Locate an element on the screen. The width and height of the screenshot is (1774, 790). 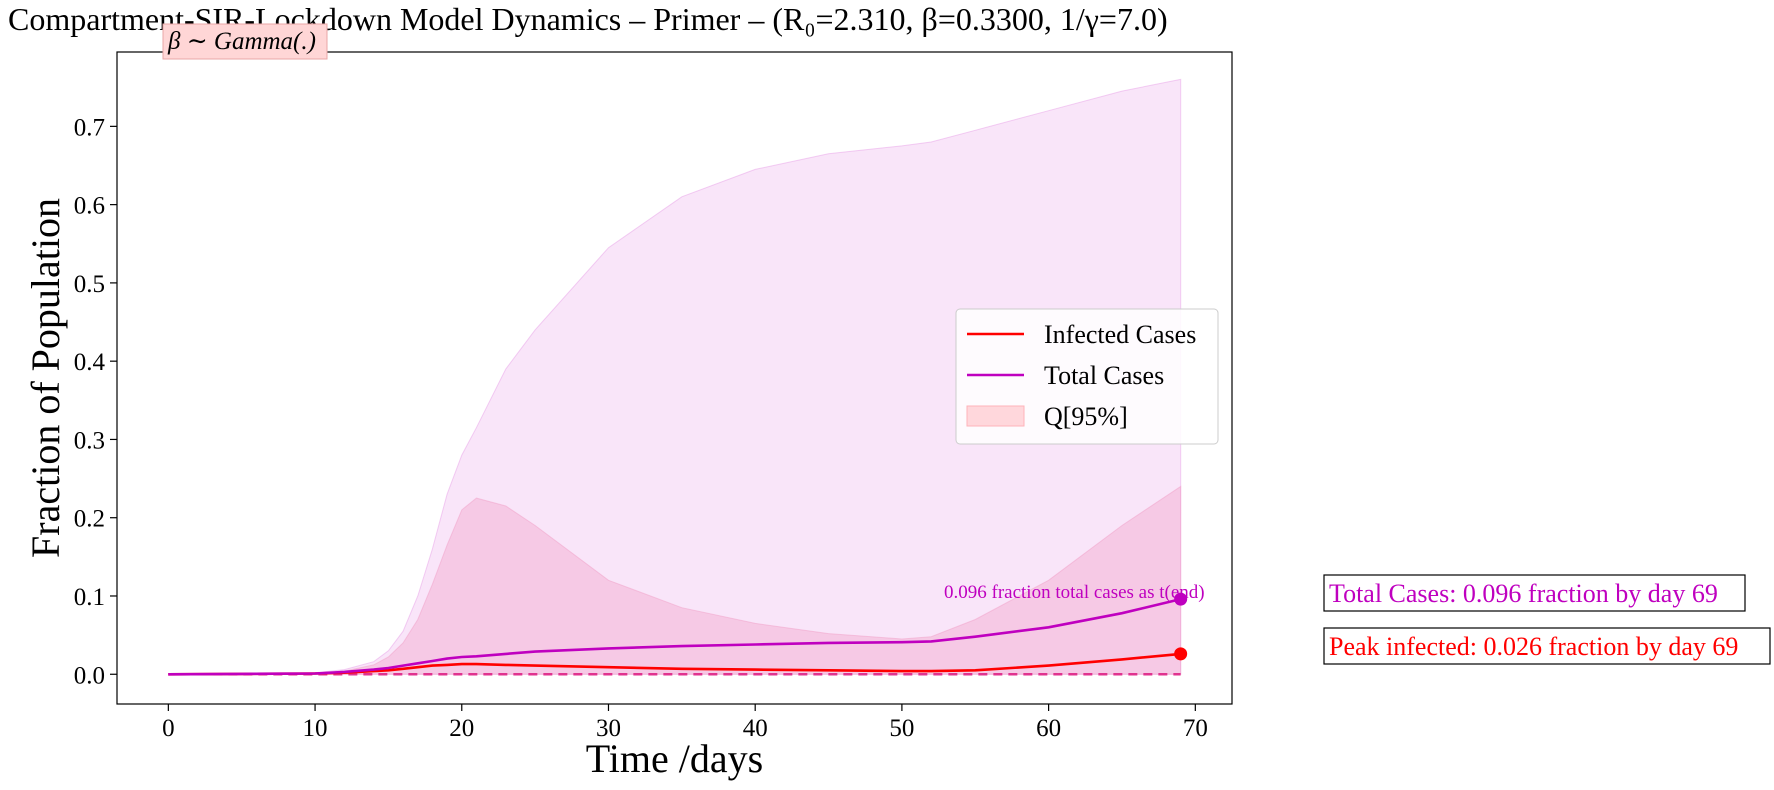
x-tick-label: 0 is located at coordinates (168, 728).